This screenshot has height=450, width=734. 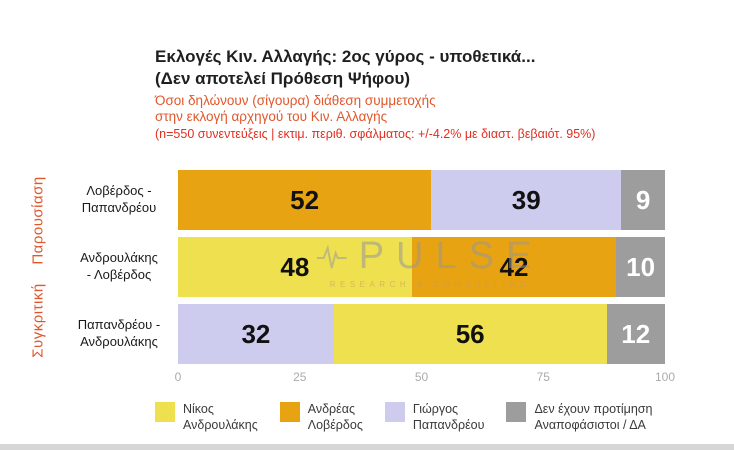 I want to click on legend-label: Γιώργος Παπανδρέου, so click(x=449, y=417).